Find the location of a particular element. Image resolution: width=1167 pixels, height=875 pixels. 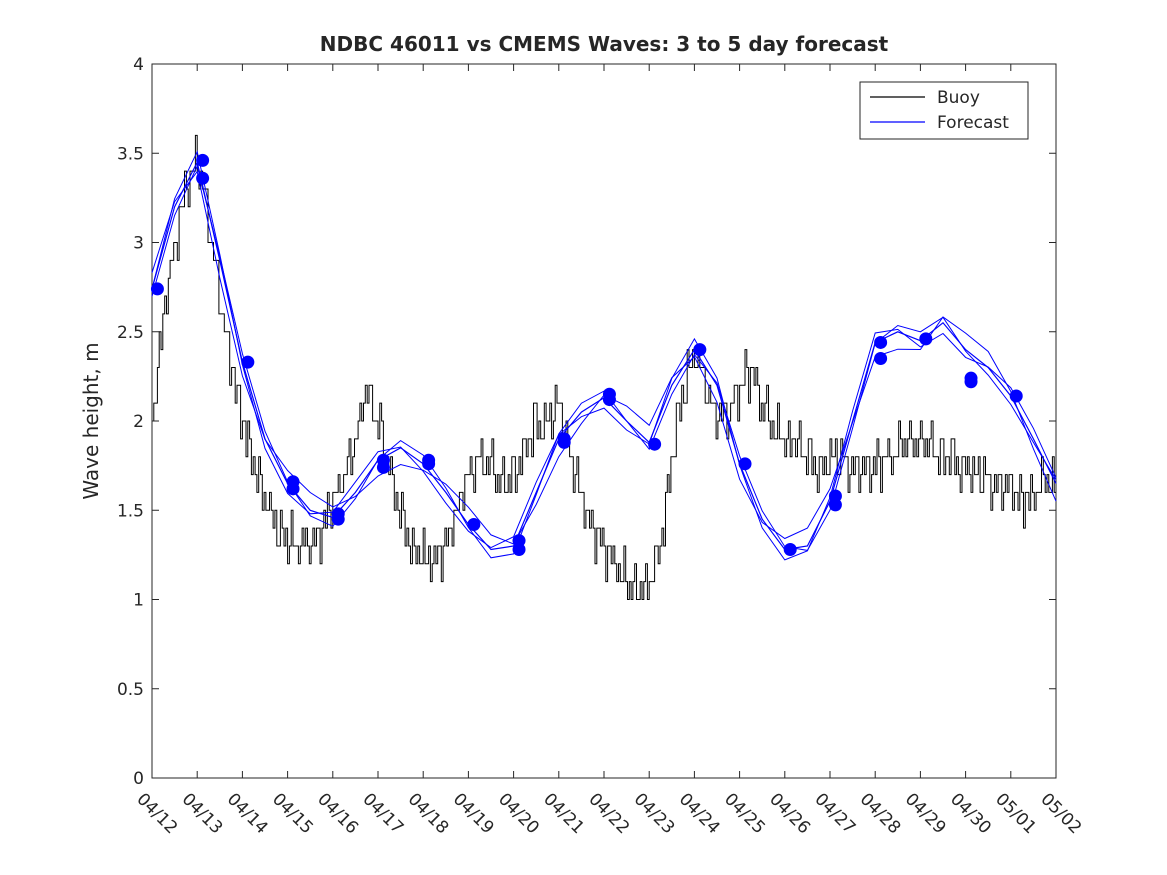

y-tick-label: 1 is located at coordinates (138, 601).